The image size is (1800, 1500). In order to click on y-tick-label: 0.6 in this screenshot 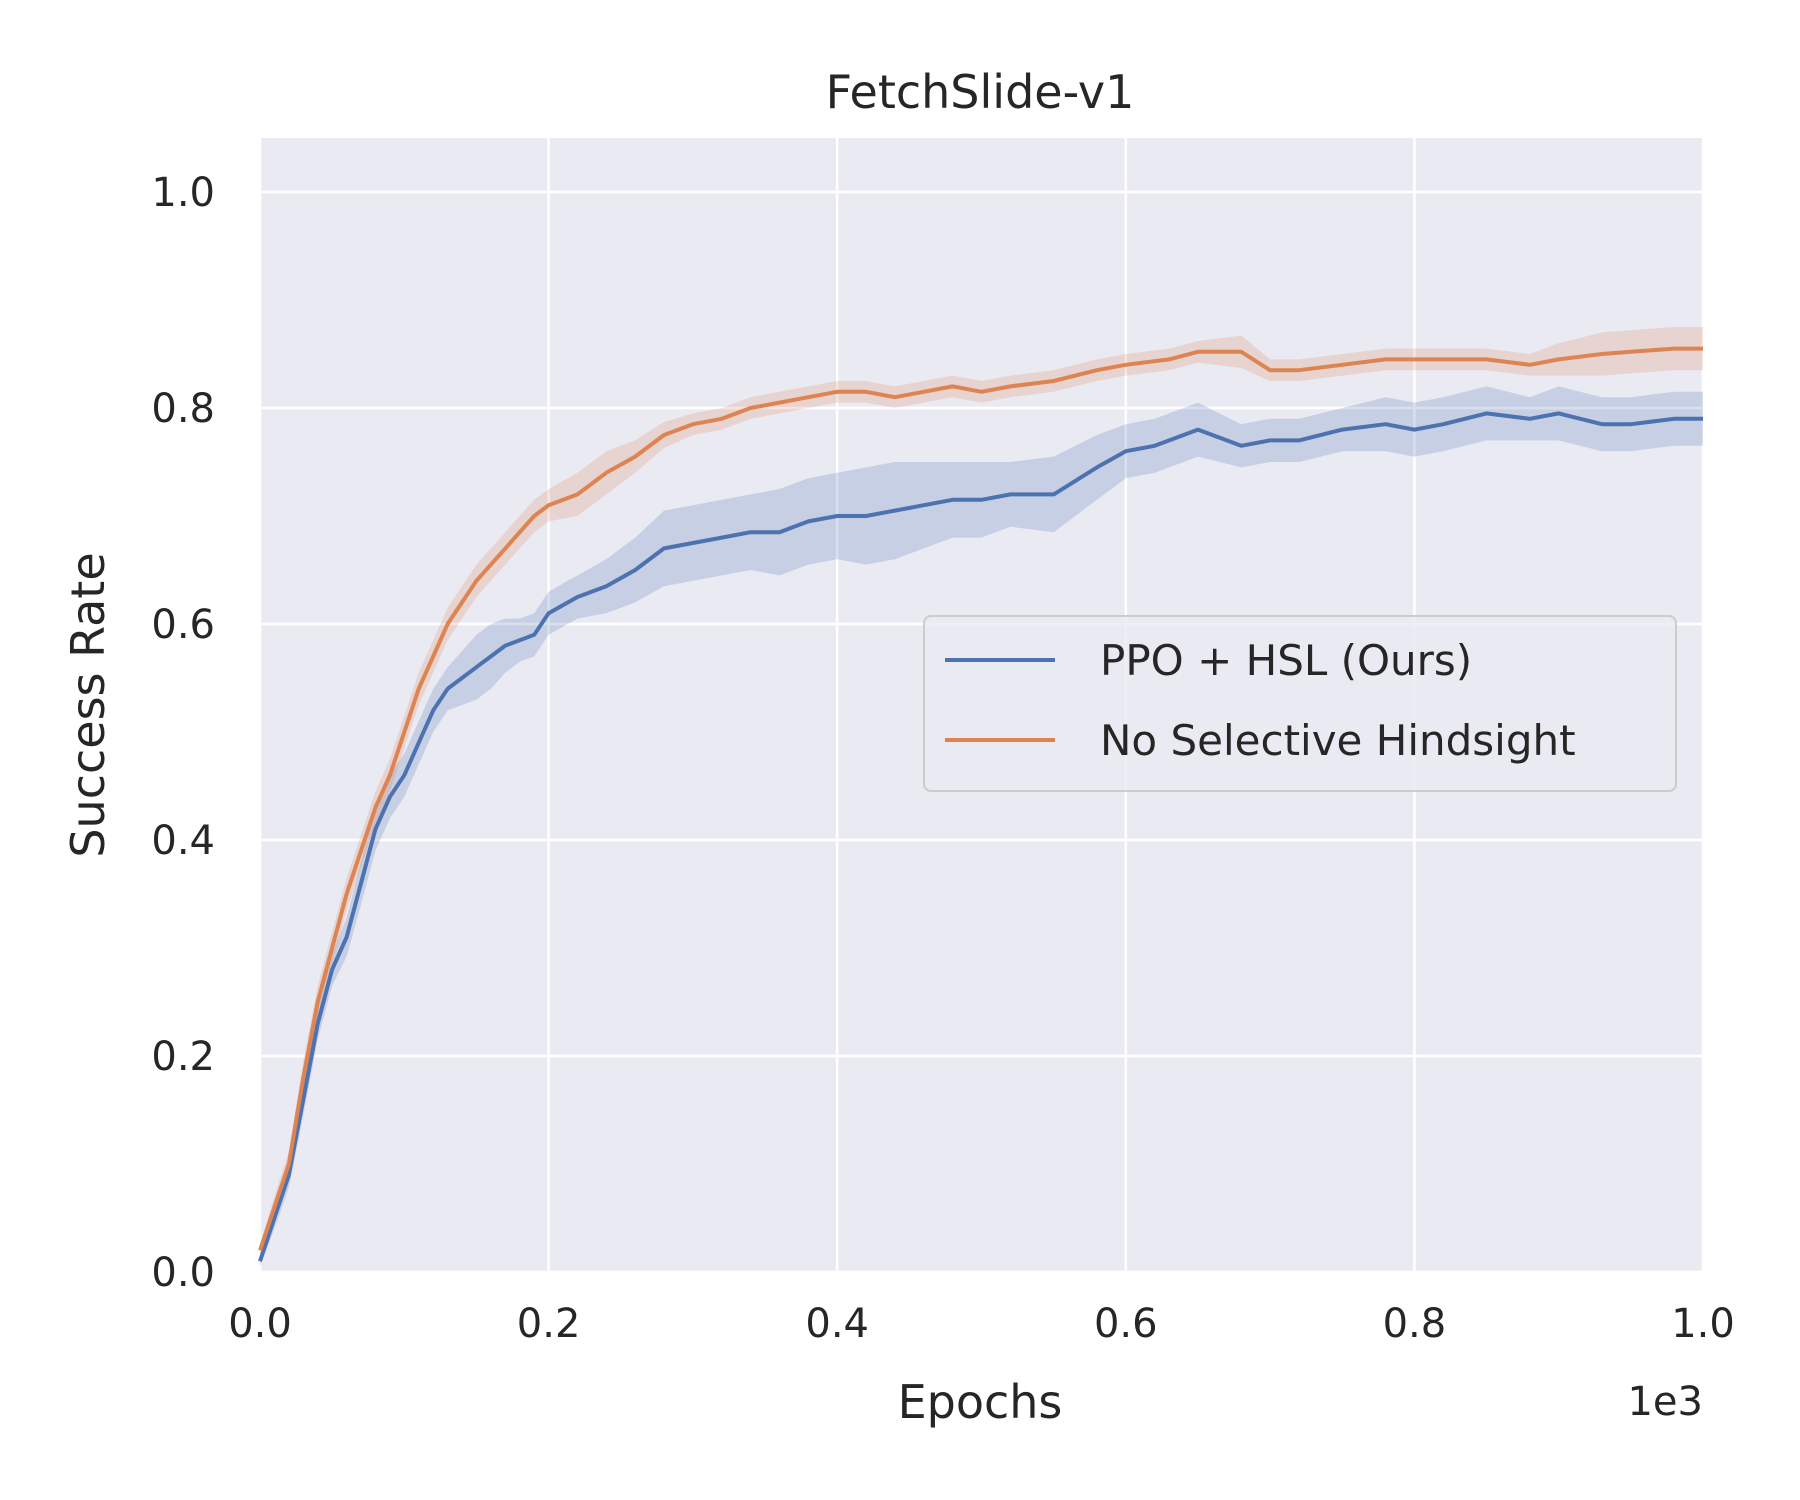, I will do `click(183, 625)`.